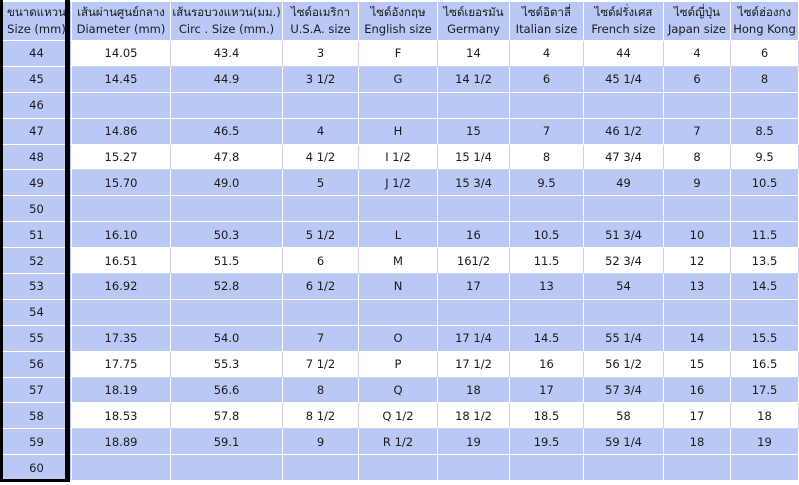 Image resolution: width=799 pixels, height=485 pixels. Describe the element at coordinates (320, 338) in the screenshot. I see `cell-usa-size: 7` at that location.